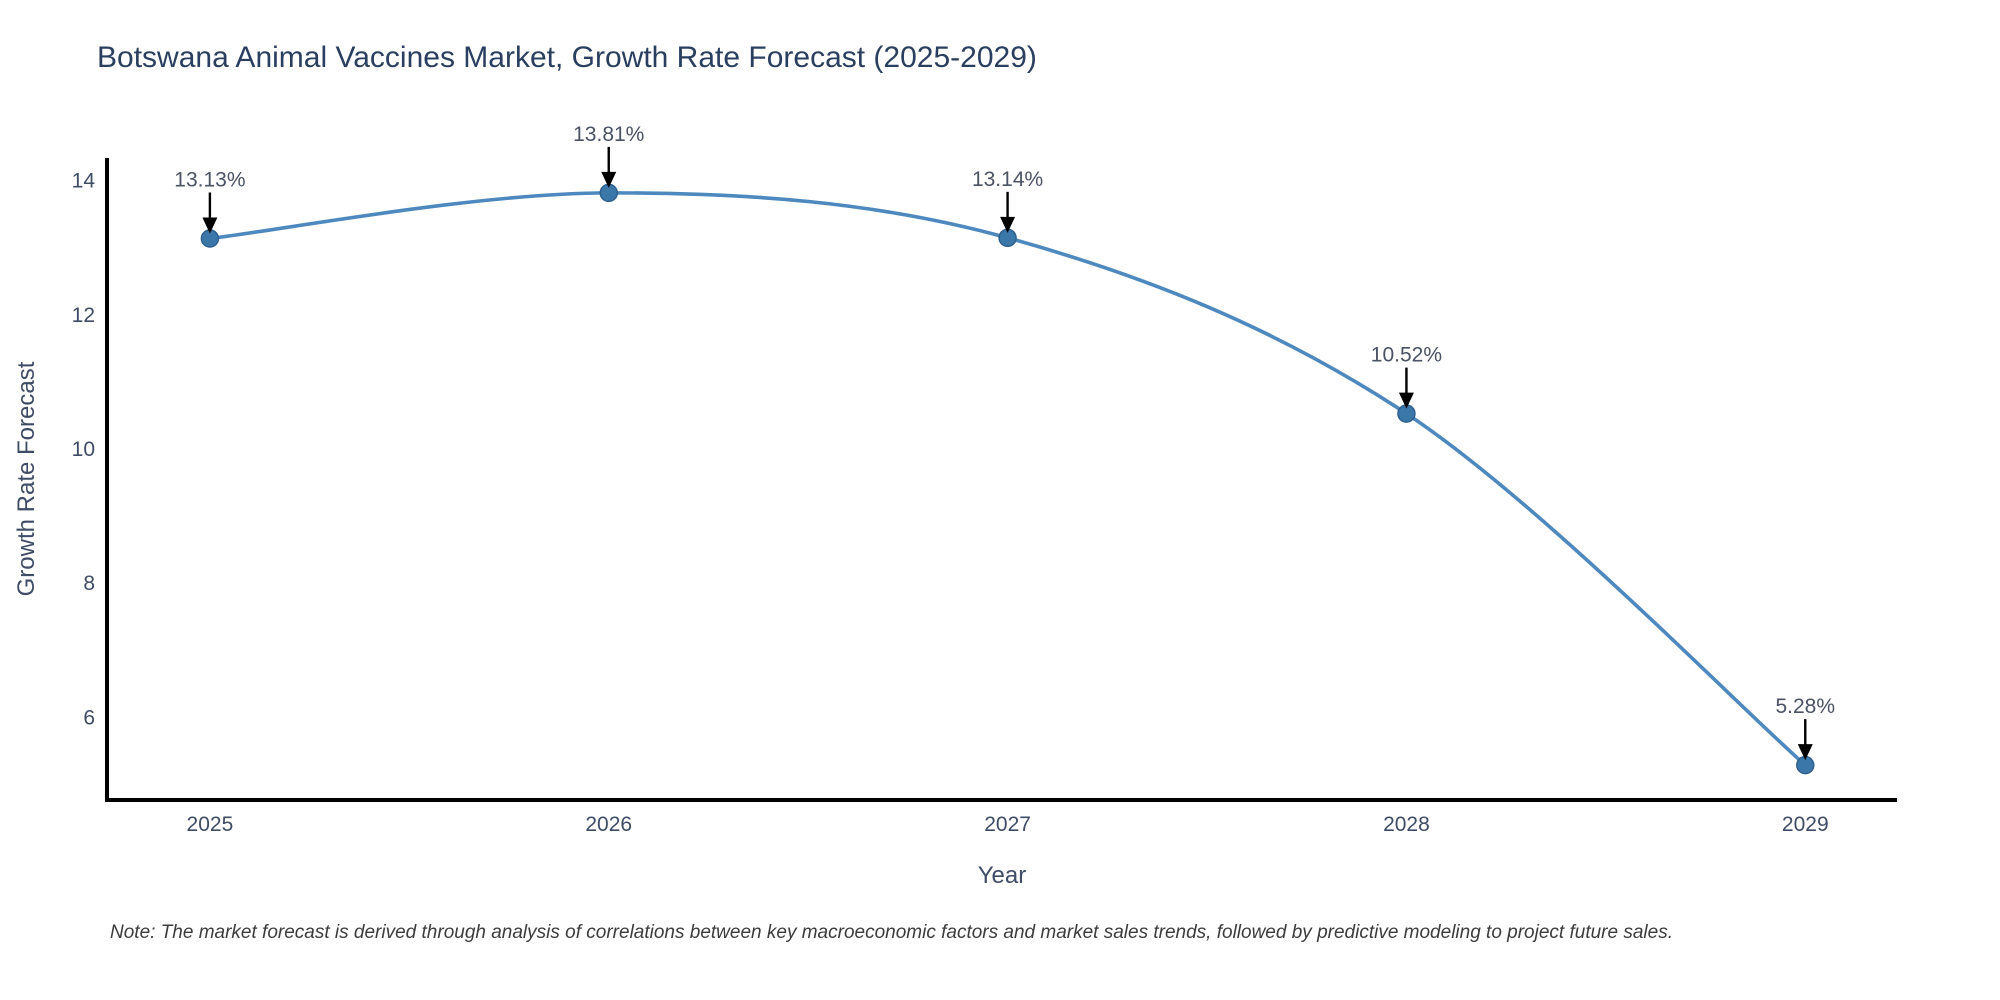 This screenshot has width=2000, height=1000. What do you see at coordinates (608, 134) in the screenshot?
I see `annotation-label: 13.81%` at bounding box center [608, 134].